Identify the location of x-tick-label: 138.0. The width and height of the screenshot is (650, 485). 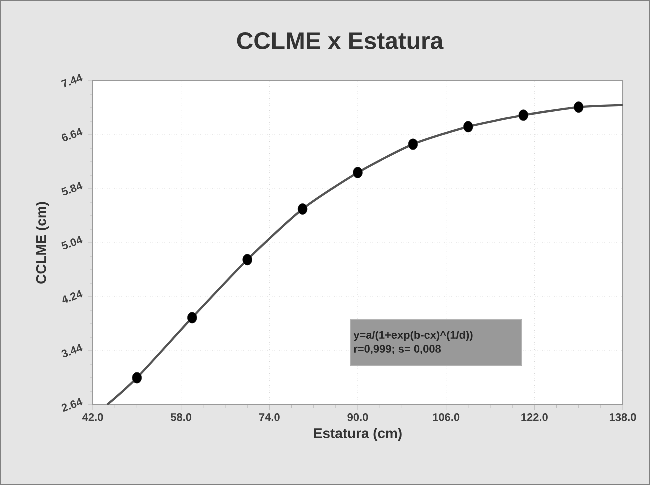
(623, 418).